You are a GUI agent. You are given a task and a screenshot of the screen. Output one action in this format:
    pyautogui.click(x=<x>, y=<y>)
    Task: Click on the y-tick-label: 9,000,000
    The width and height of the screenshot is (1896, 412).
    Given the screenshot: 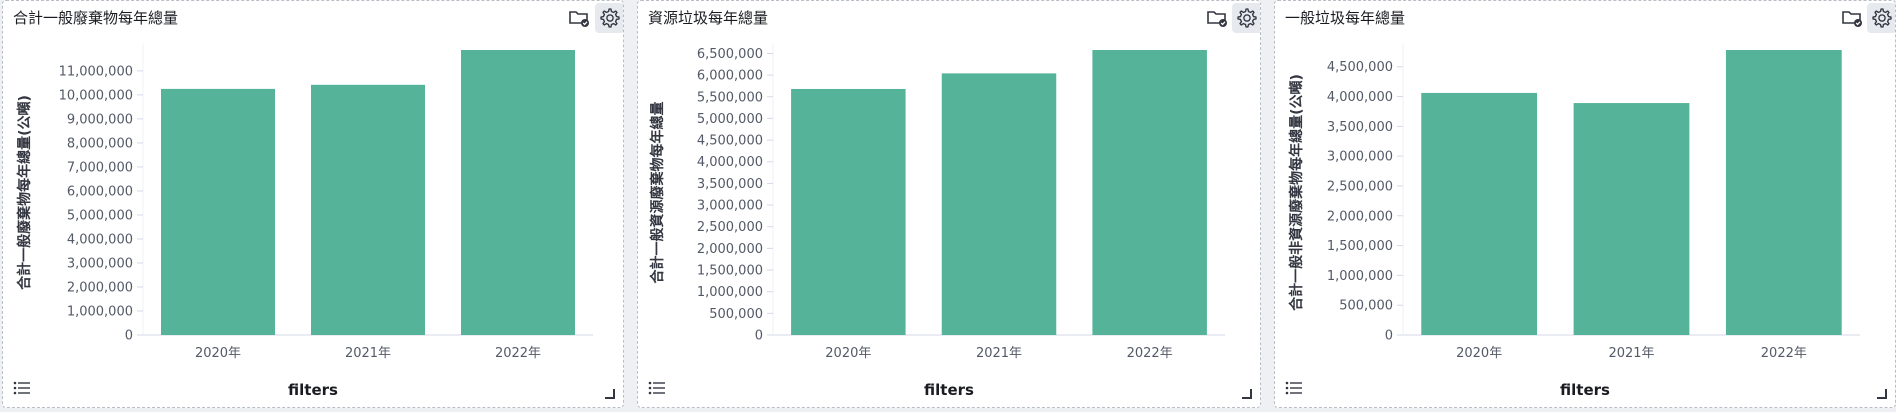 What is the action you would take?
    pyautogui.click(x=100, y=119)
    